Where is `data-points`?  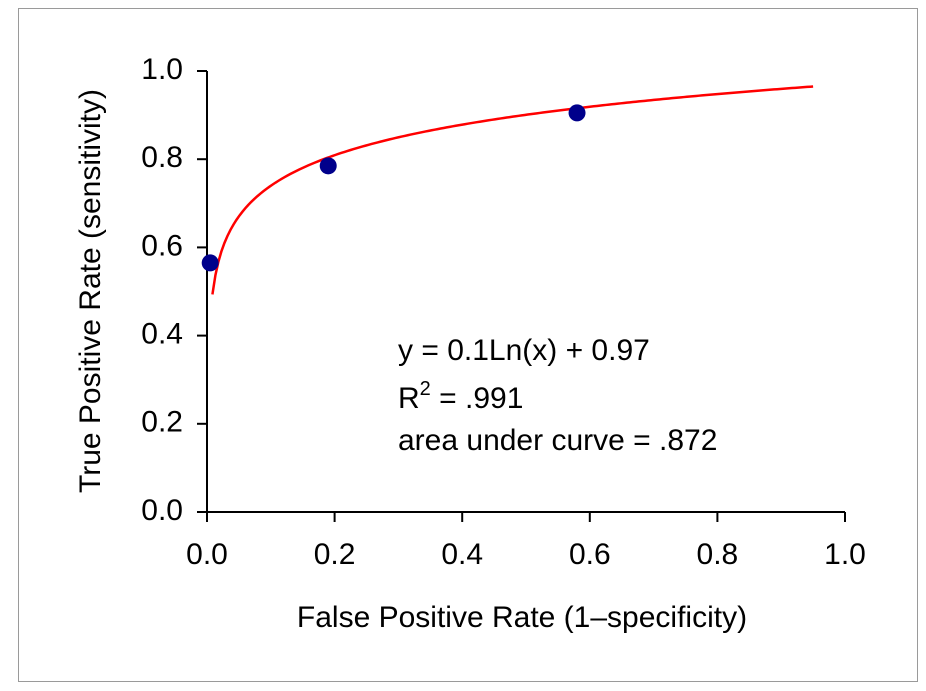
data-points is located at coordinates (393, 188).